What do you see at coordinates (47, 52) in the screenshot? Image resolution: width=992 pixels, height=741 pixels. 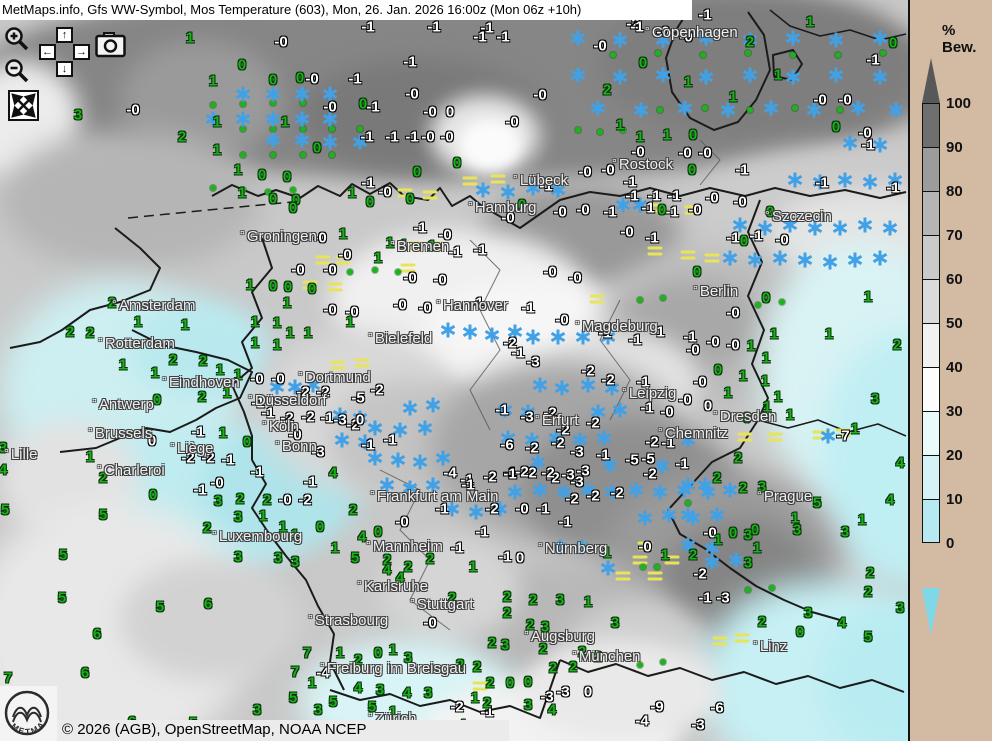 I see `pan-left-button: ←` at bounding box center [47, 52].